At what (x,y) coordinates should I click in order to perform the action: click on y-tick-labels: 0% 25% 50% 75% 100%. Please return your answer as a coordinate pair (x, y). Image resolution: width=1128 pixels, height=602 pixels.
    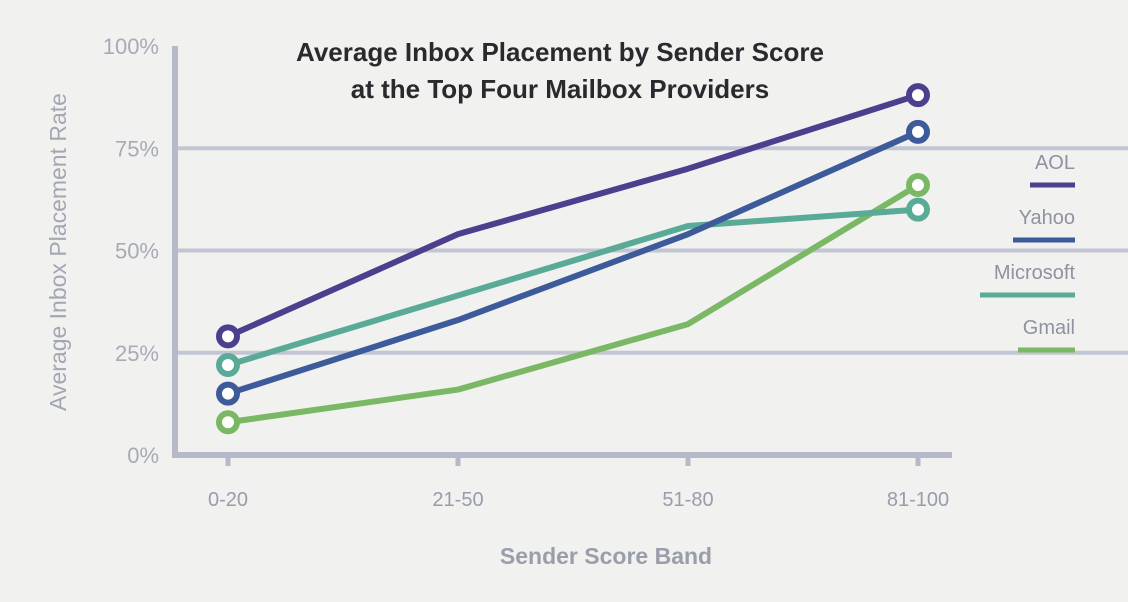
    Looking at the image, I should click on (131, 251).